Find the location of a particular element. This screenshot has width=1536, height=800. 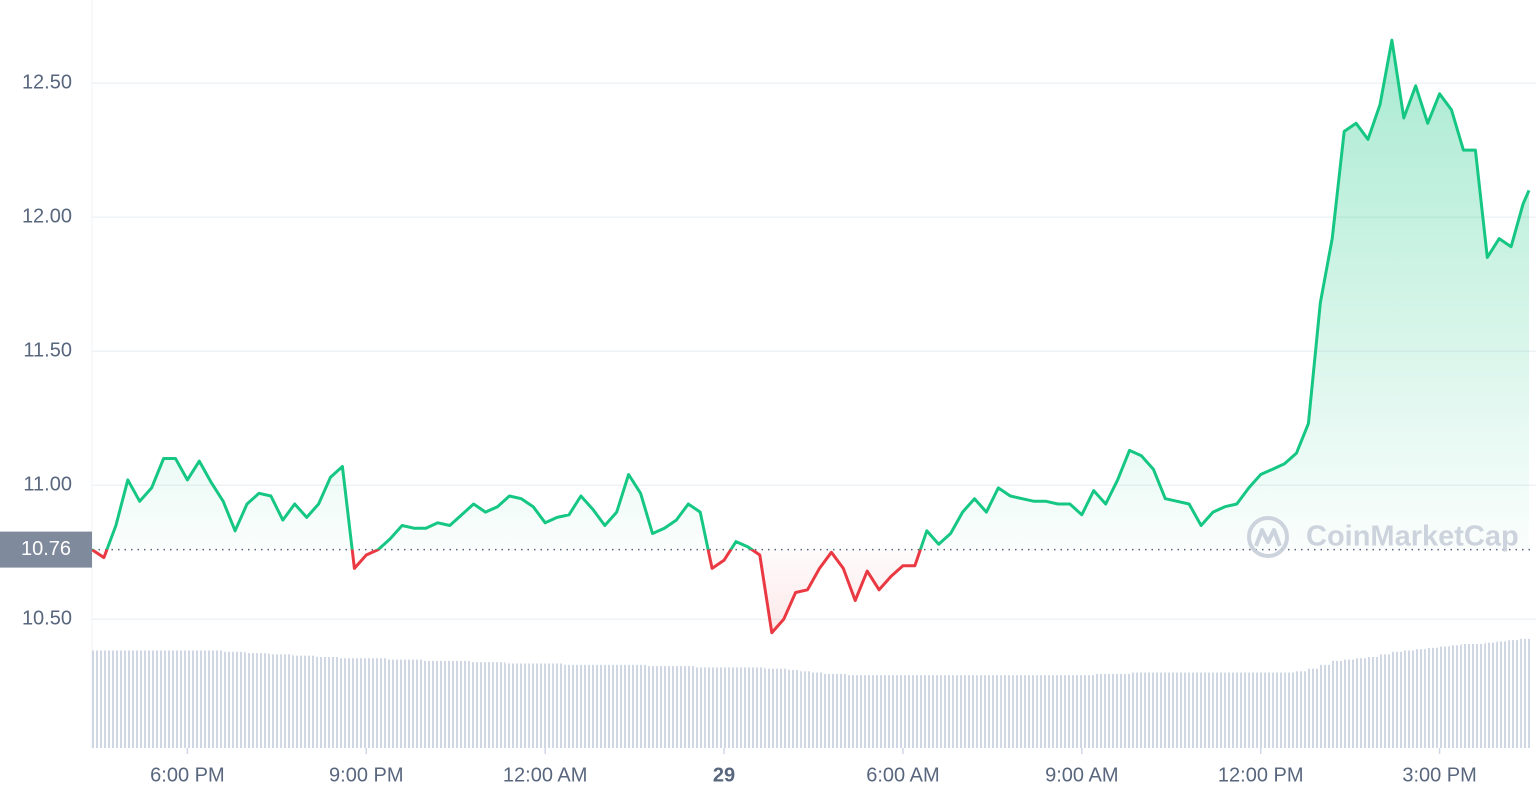

baseline-label-box is located at coordinates (46, 549).